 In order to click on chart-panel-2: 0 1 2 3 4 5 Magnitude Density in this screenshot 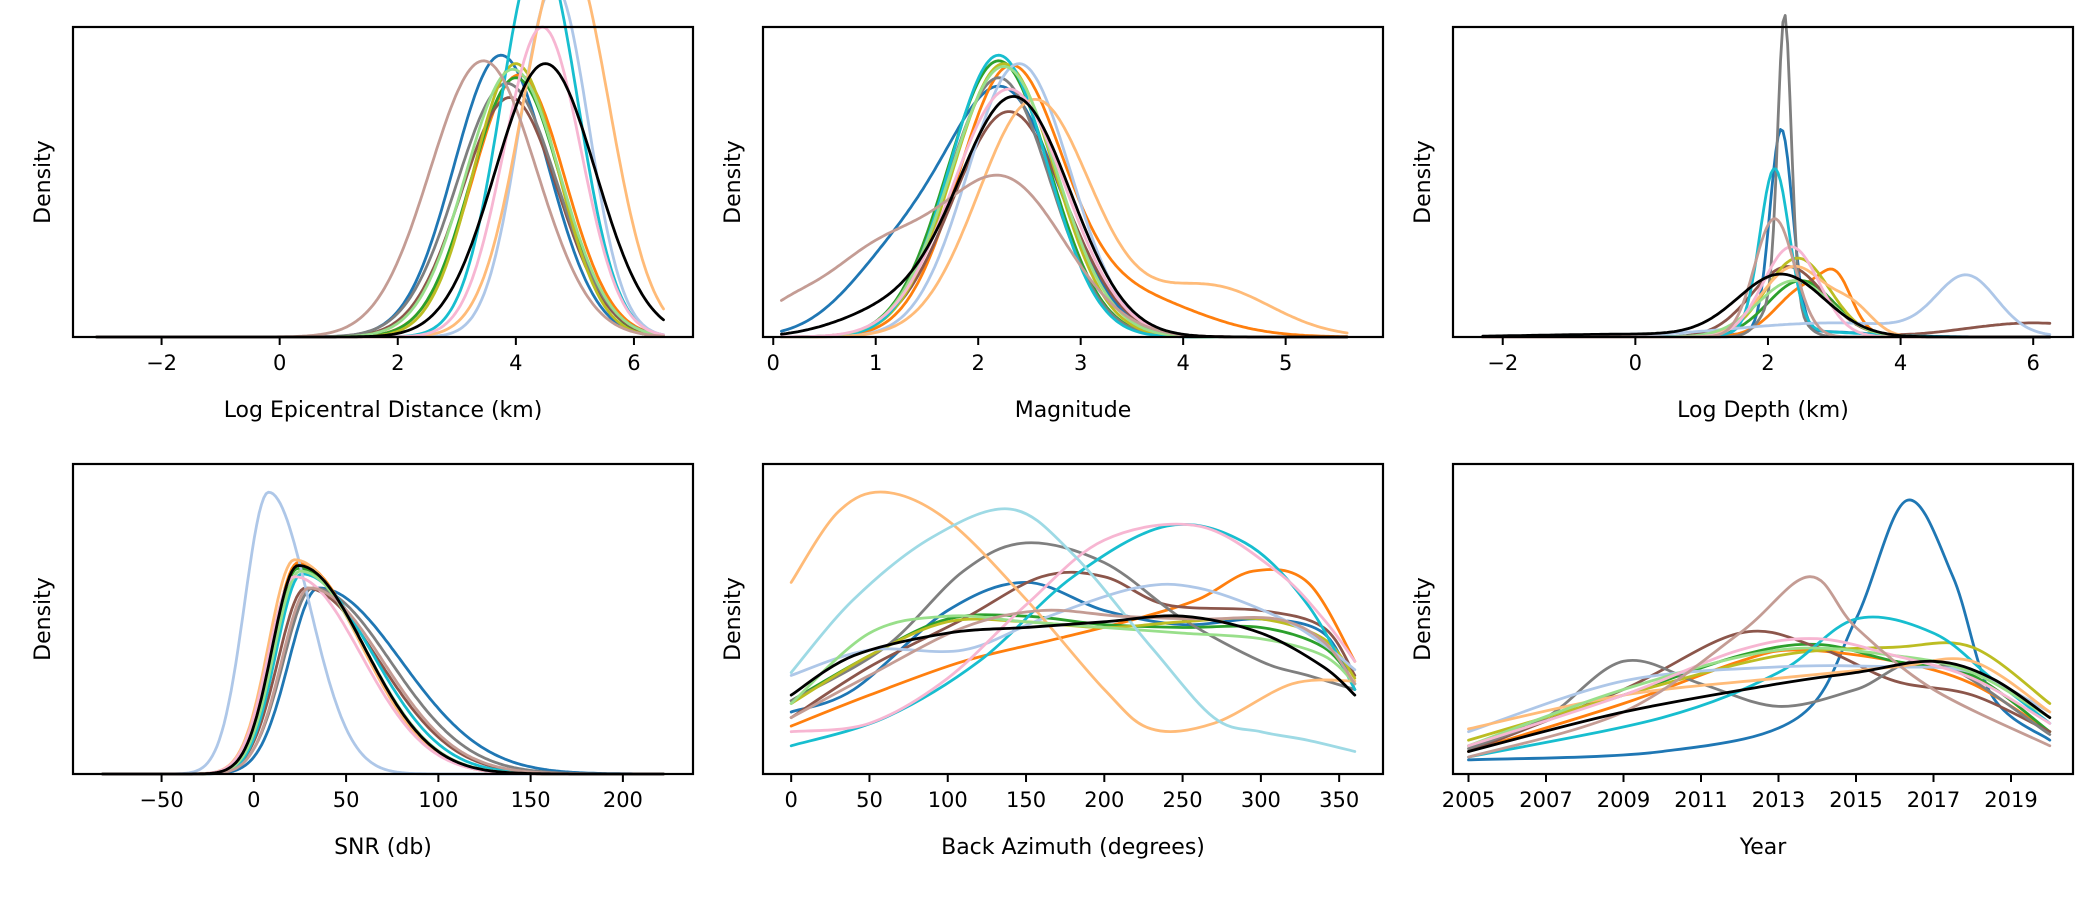, I will do `click(1053, 224)`.